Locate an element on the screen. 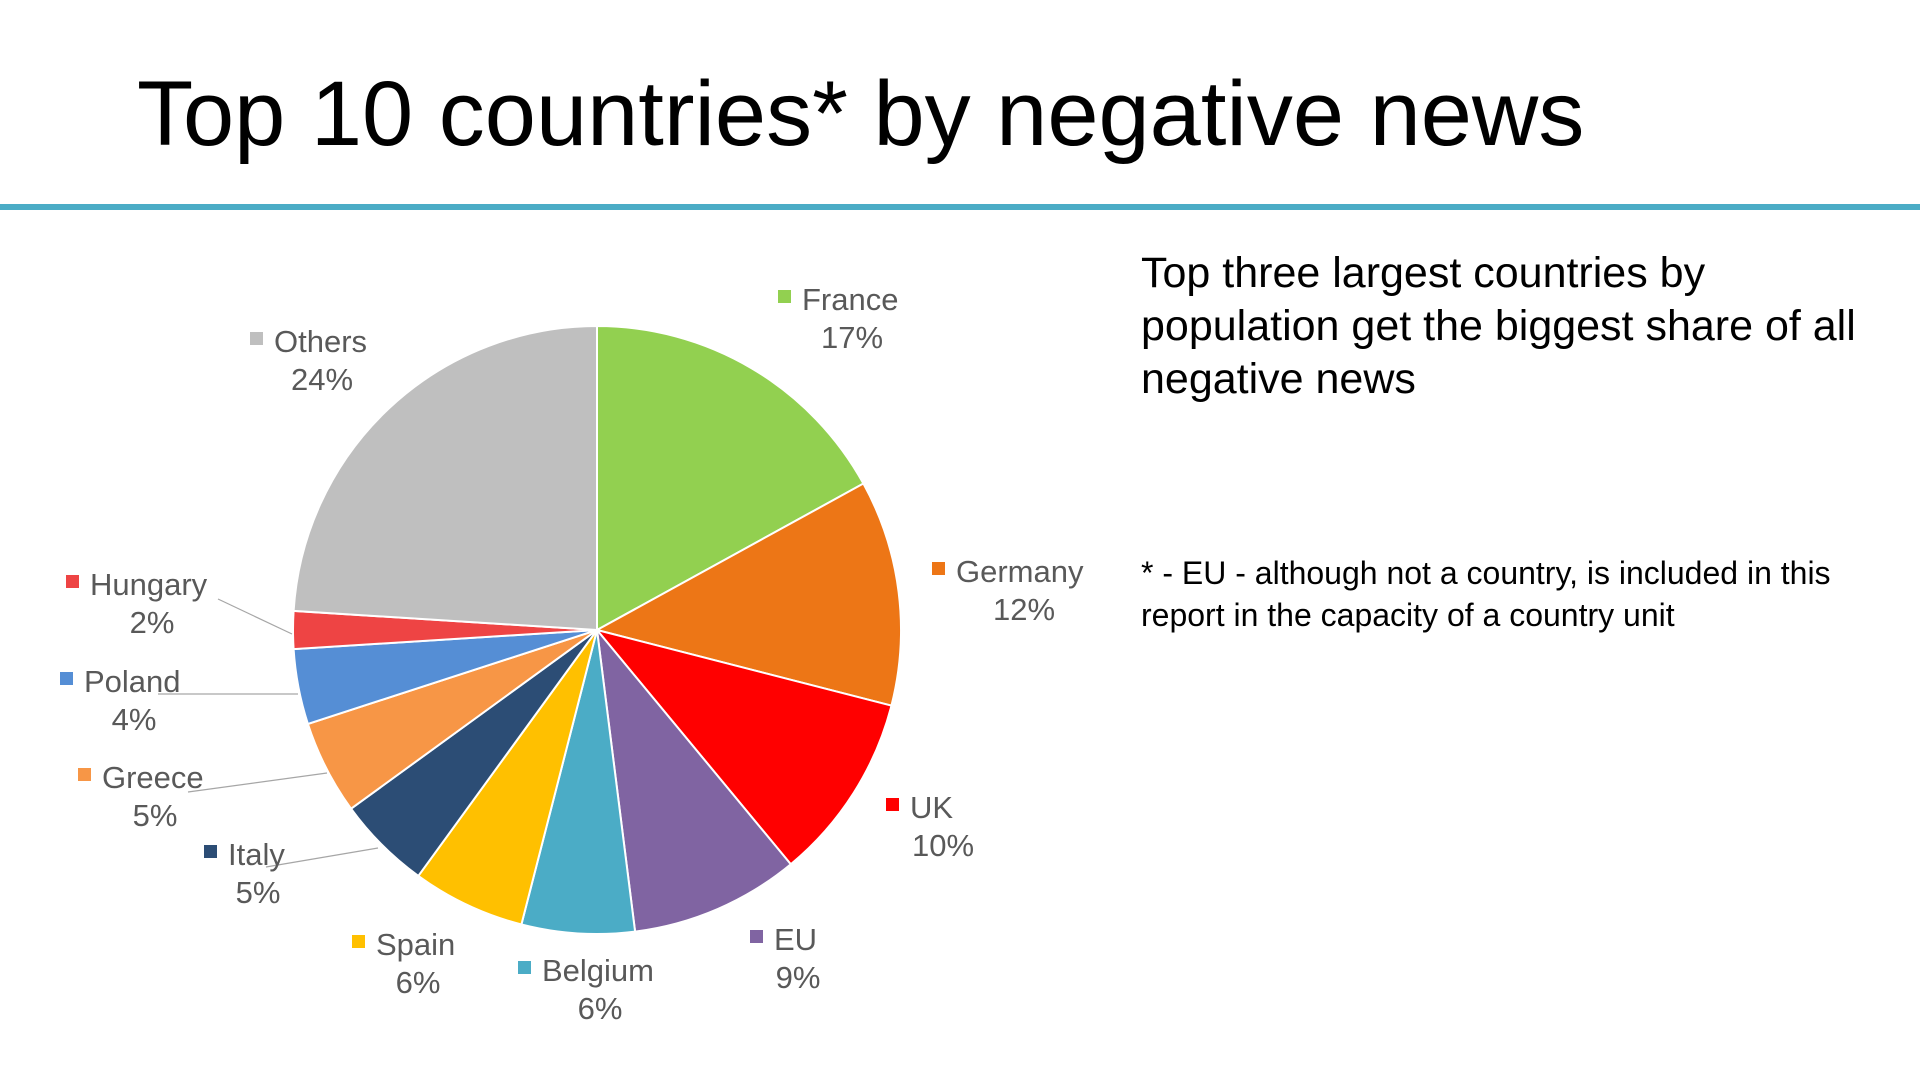  pie-slice-others is located at coordinates (445, 478).